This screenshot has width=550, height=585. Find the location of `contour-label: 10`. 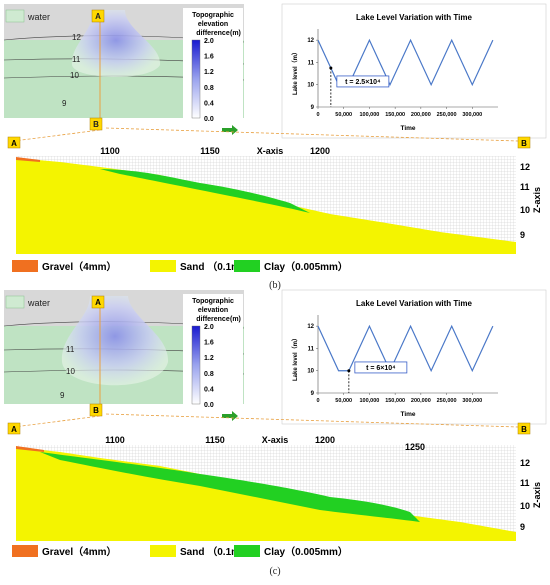

contour-label: 10 is located at coordinates (74, 75).